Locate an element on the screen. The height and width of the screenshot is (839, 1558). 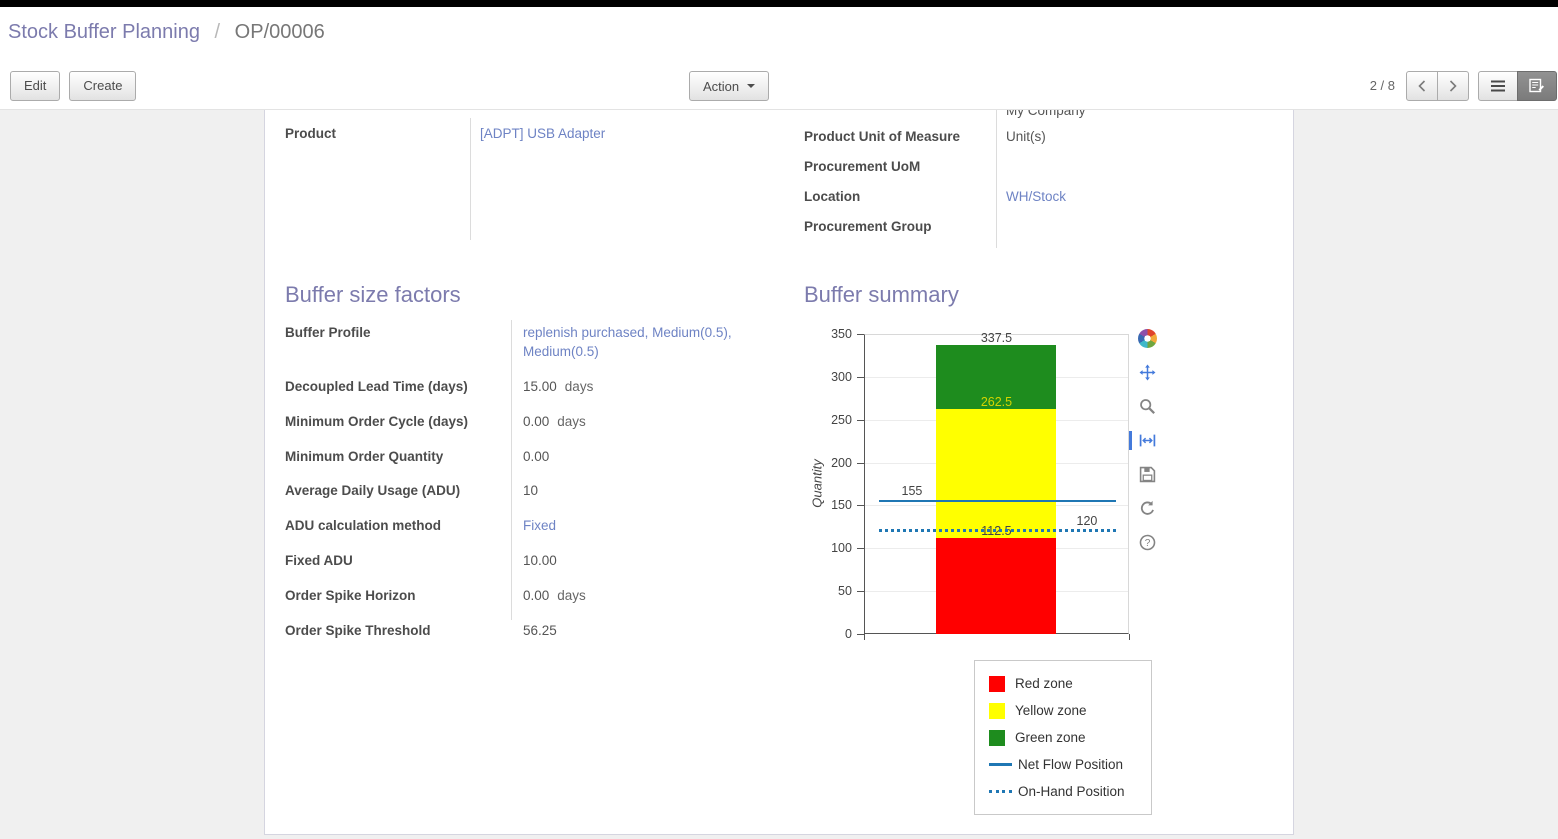
plotly-logo-icon is located at coordinates (1148, 338).